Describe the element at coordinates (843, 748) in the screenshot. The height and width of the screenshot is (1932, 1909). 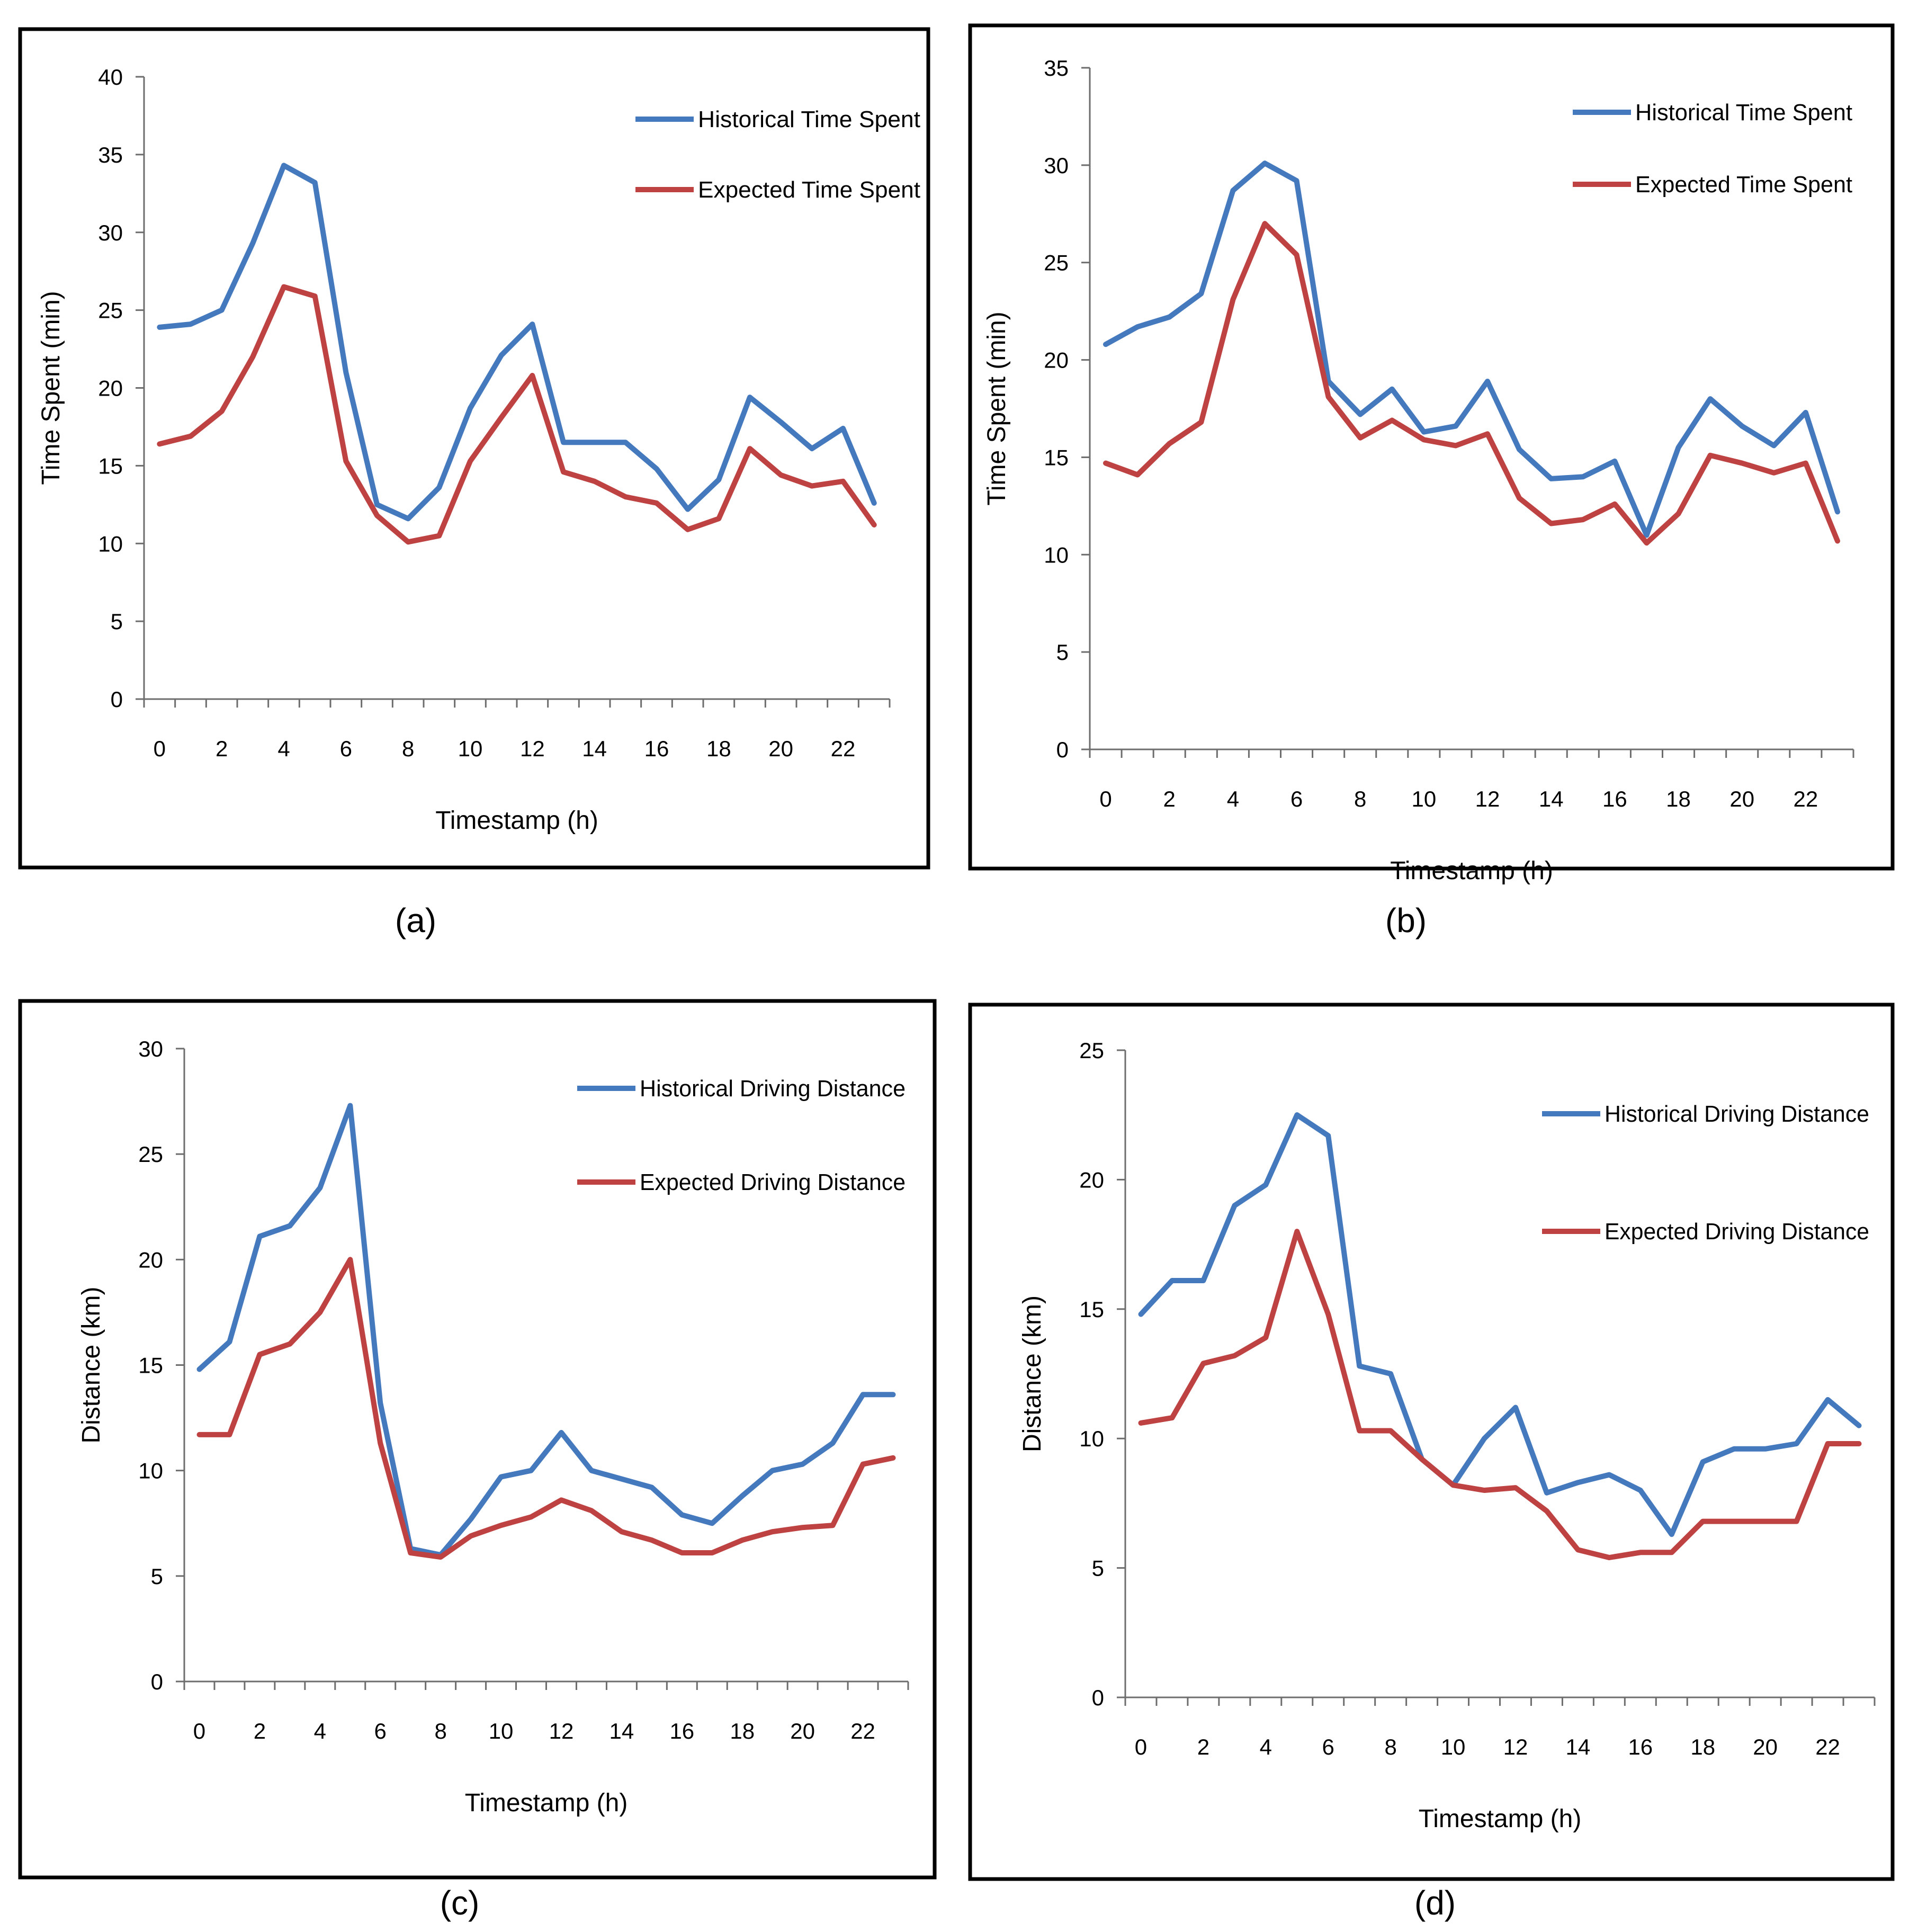
I see `x-tick-label: 22` at that location.